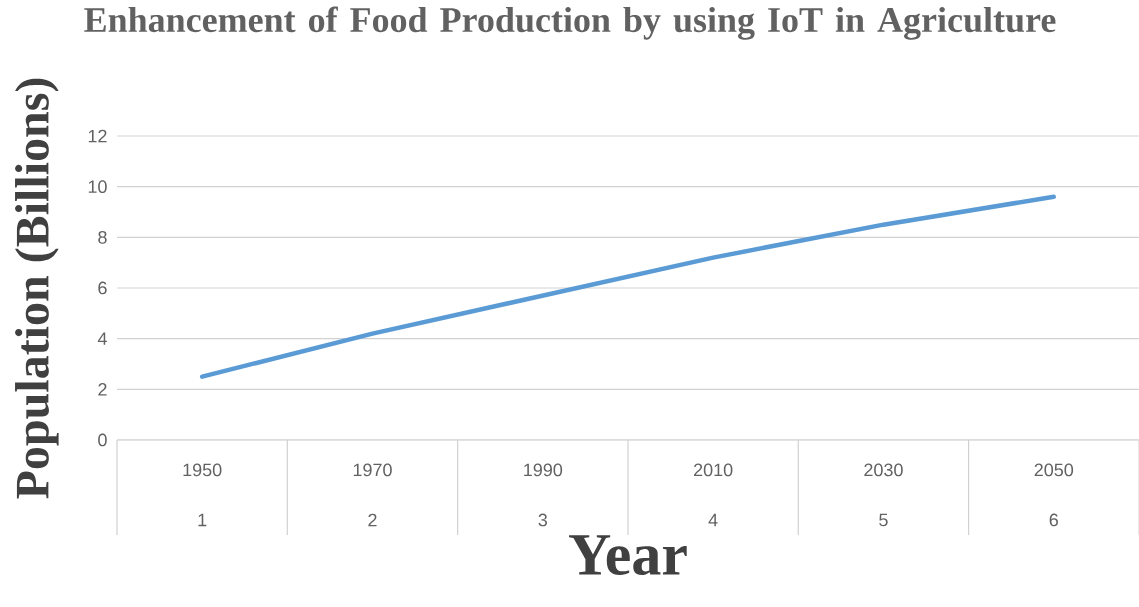 Image resolution: width=1139 pixels, height=607 pixels. What do you see at coordinates (1053, 520) in the screenshot?
I see `text: 6` at bounding box center [1053, 520].